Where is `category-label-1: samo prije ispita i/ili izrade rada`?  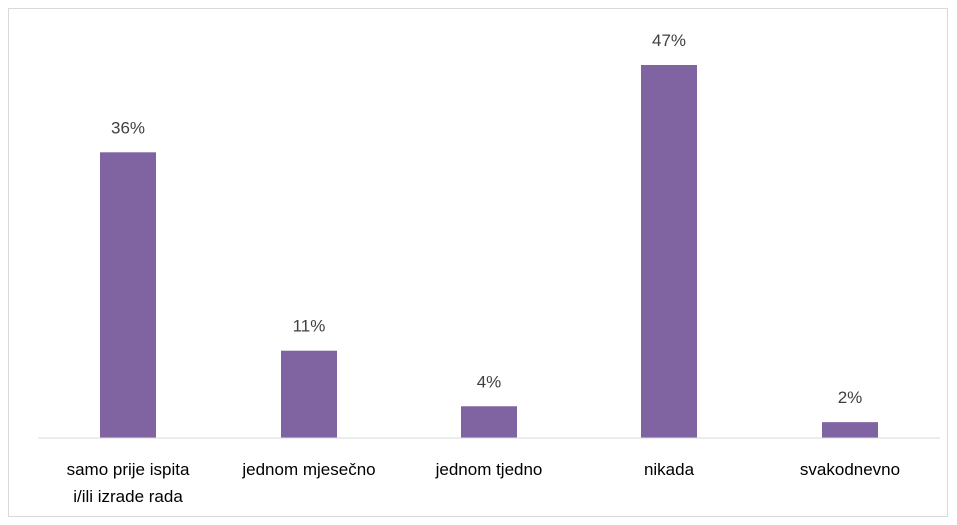
category-label-1: samo prije ispita i/ili izrade rada is located at coordinates (128, 483).